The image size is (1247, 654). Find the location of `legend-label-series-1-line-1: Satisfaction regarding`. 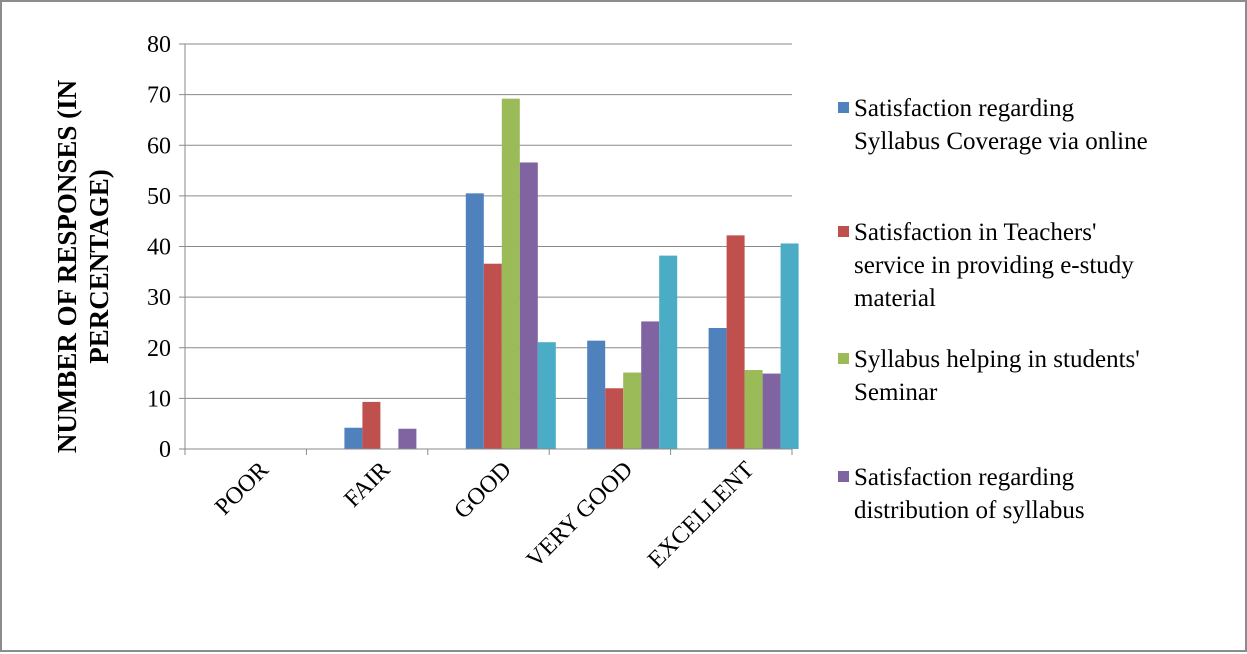

legend-label-series-1-line-1: Satisfaction regarding is located at coordinates (964, 108).